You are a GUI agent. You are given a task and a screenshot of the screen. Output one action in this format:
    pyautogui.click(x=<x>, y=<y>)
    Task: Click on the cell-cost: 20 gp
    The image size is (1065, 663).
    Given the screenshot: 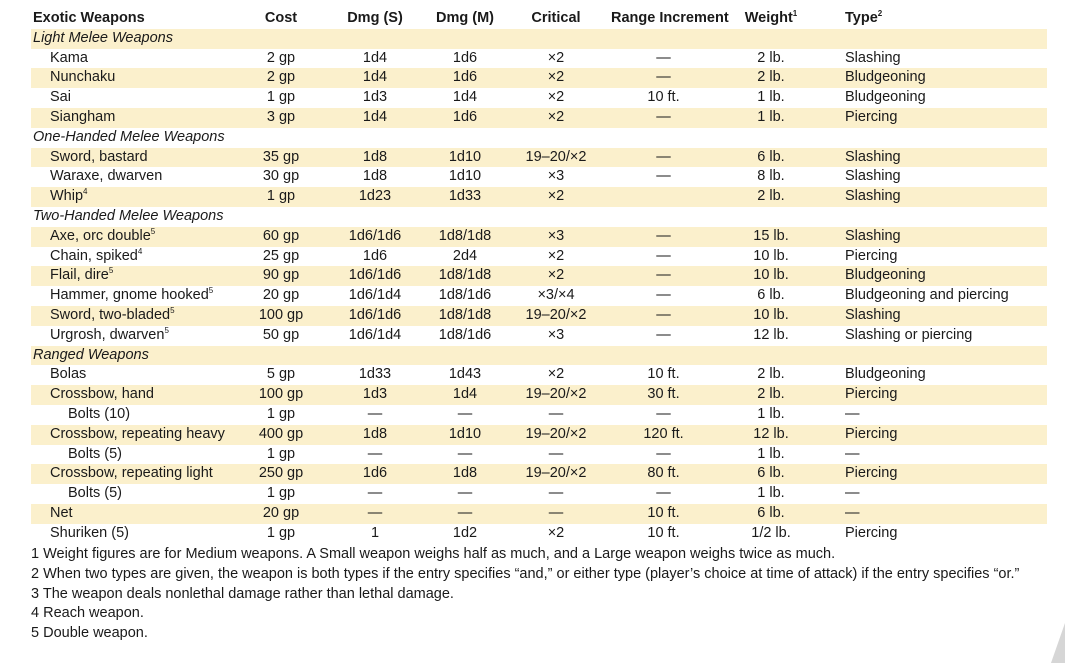 What is the action you would take?
    pyautogui.click(x=281, y=512)
    